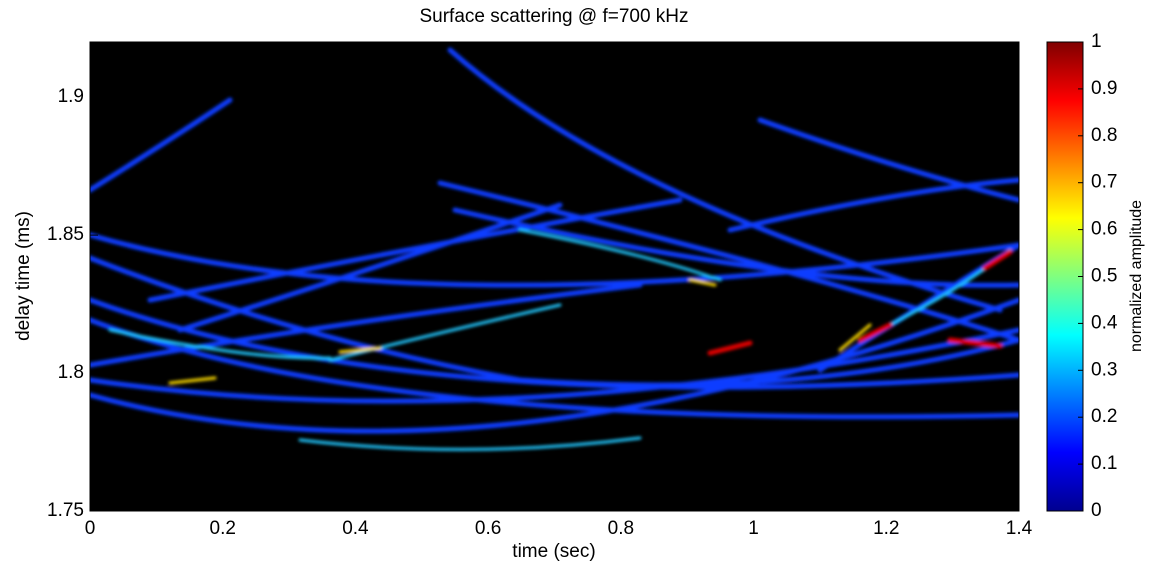 The height and width of the screenshot is (569, 1151). I want to click on colorbar-tick-label: 1, so click(1096, 41).